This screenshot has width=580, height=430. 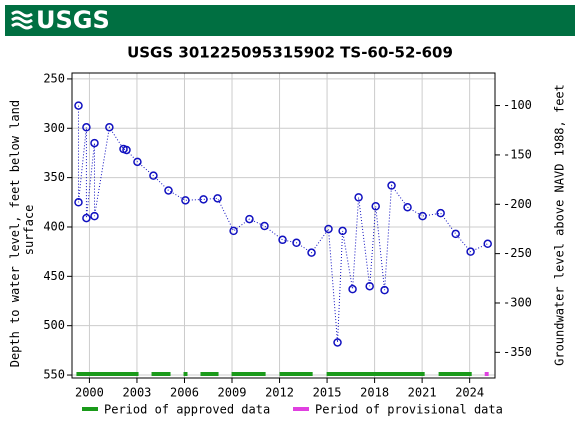 What do you see at coordinates (469, 393) in the screenshot?
I see `x-tick-label: 2024` at bounding box center [469, 393].